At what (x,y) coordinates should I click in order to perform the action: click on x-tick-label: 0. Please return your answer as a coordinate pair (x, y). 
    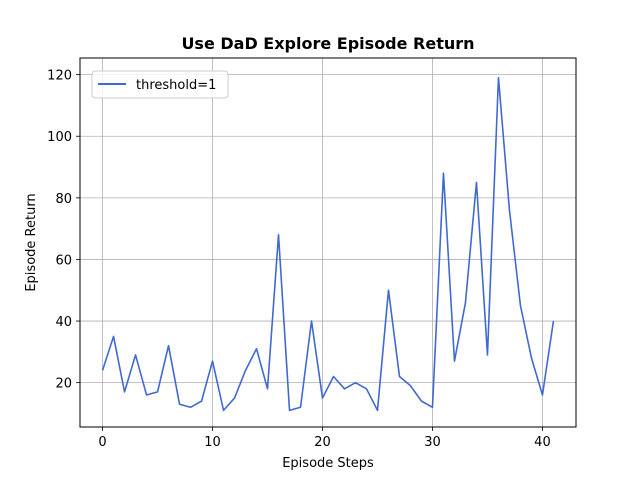
    Looking at the image, I should click on (102, 442).